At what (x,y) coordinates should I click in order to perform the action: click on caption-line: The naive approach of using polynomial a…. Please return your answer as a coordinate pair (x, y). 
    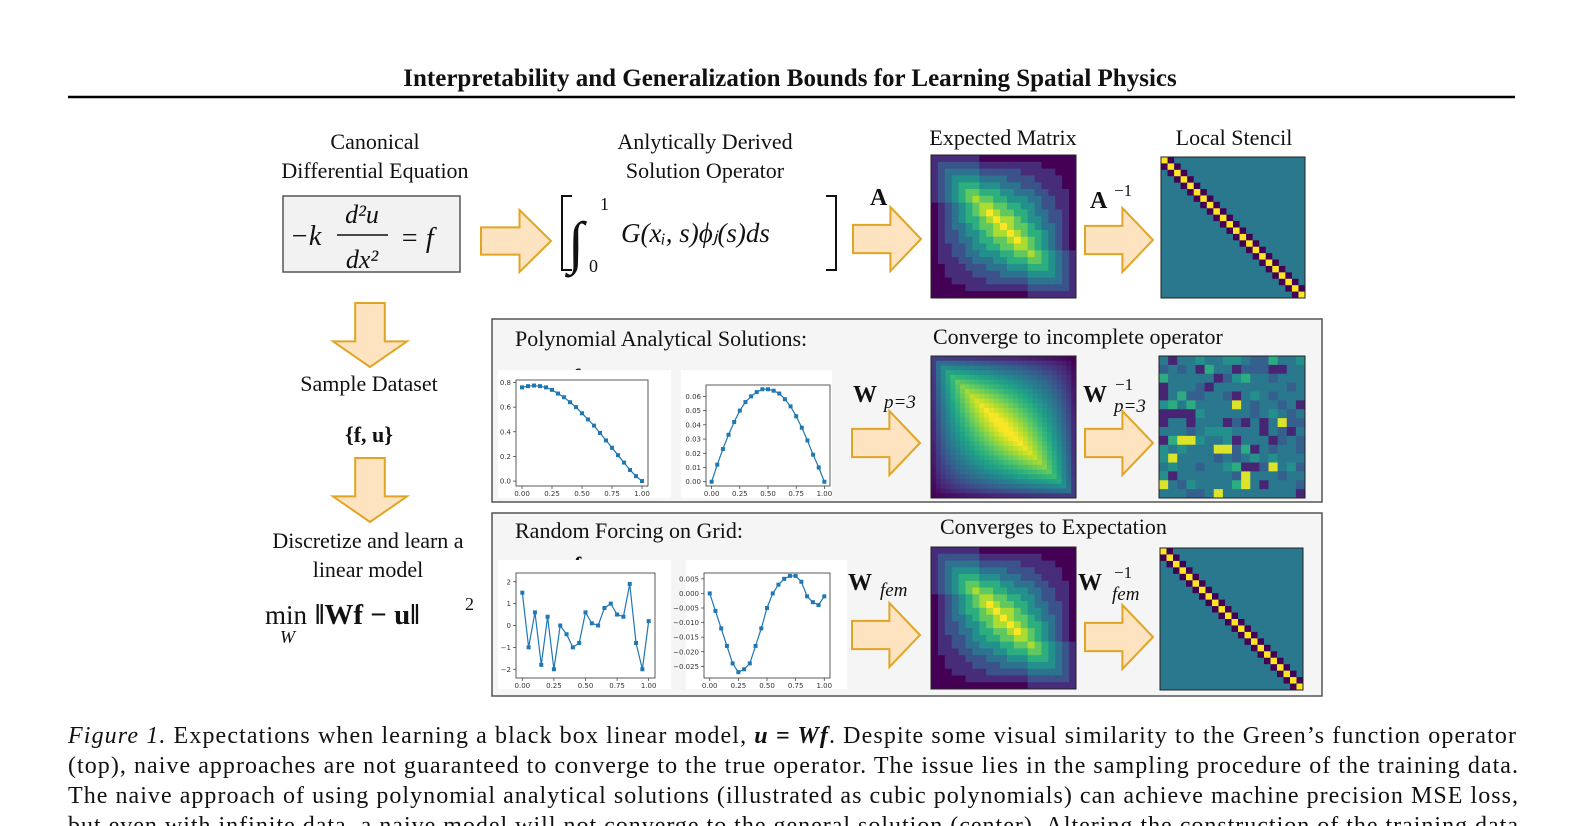
    Looking at the image, I should click on (793, 796).